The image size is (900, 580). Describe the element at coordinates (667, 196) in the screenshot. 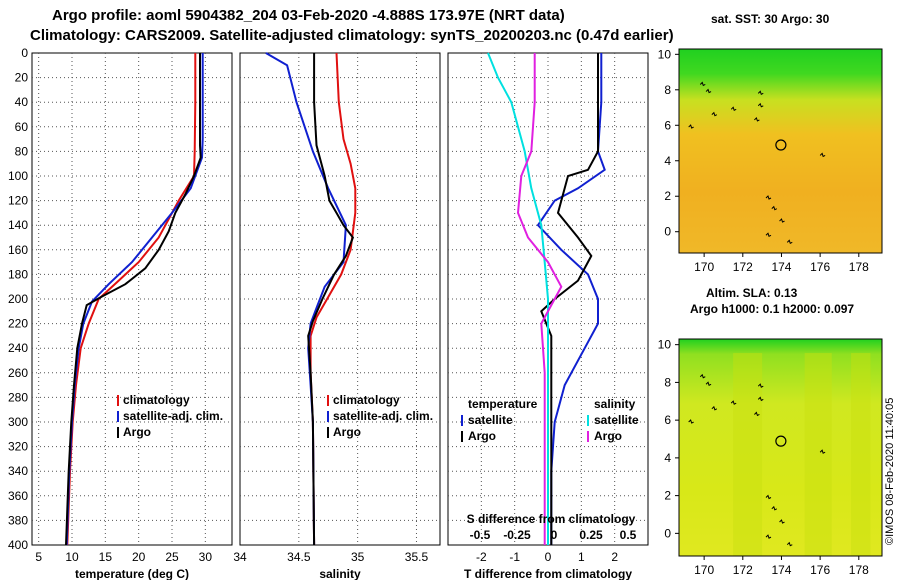

I see `map-sst-ytick-label: 2` at that location.